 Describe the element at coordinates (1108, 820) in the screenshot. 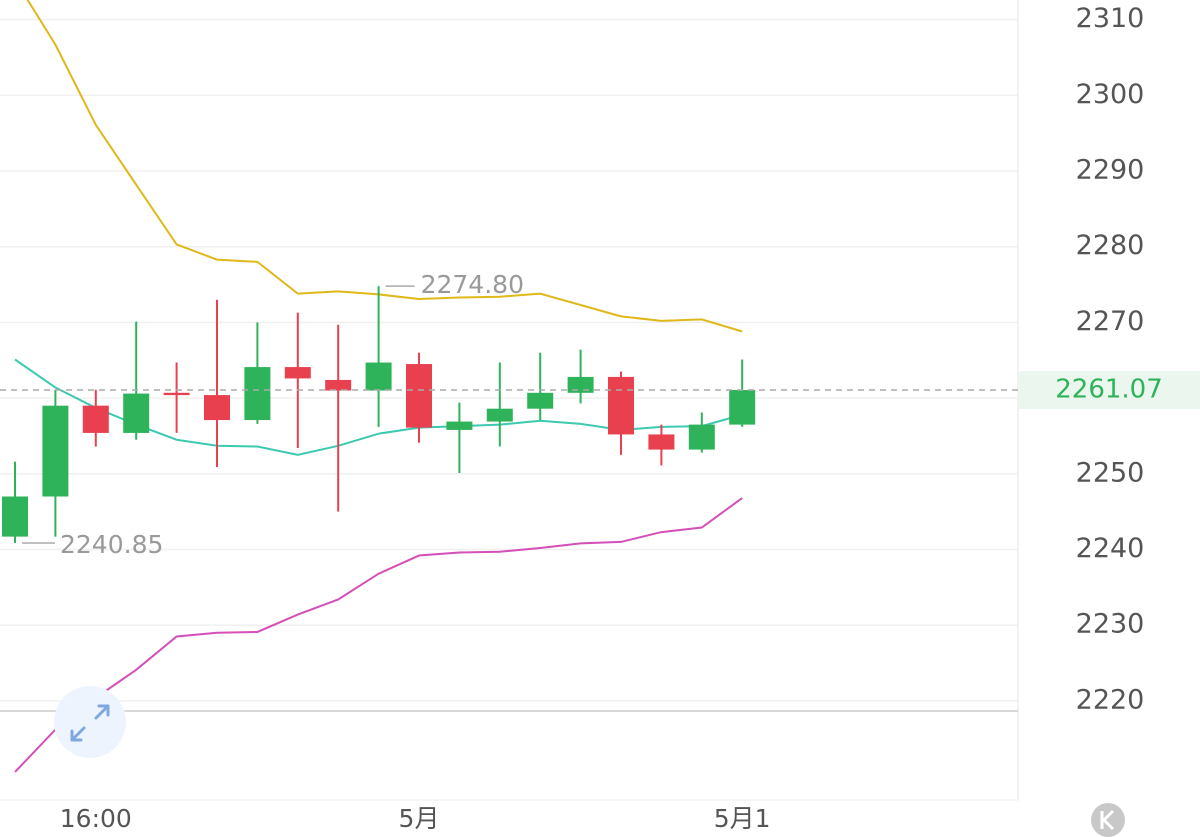

I see `k-button` at that location.